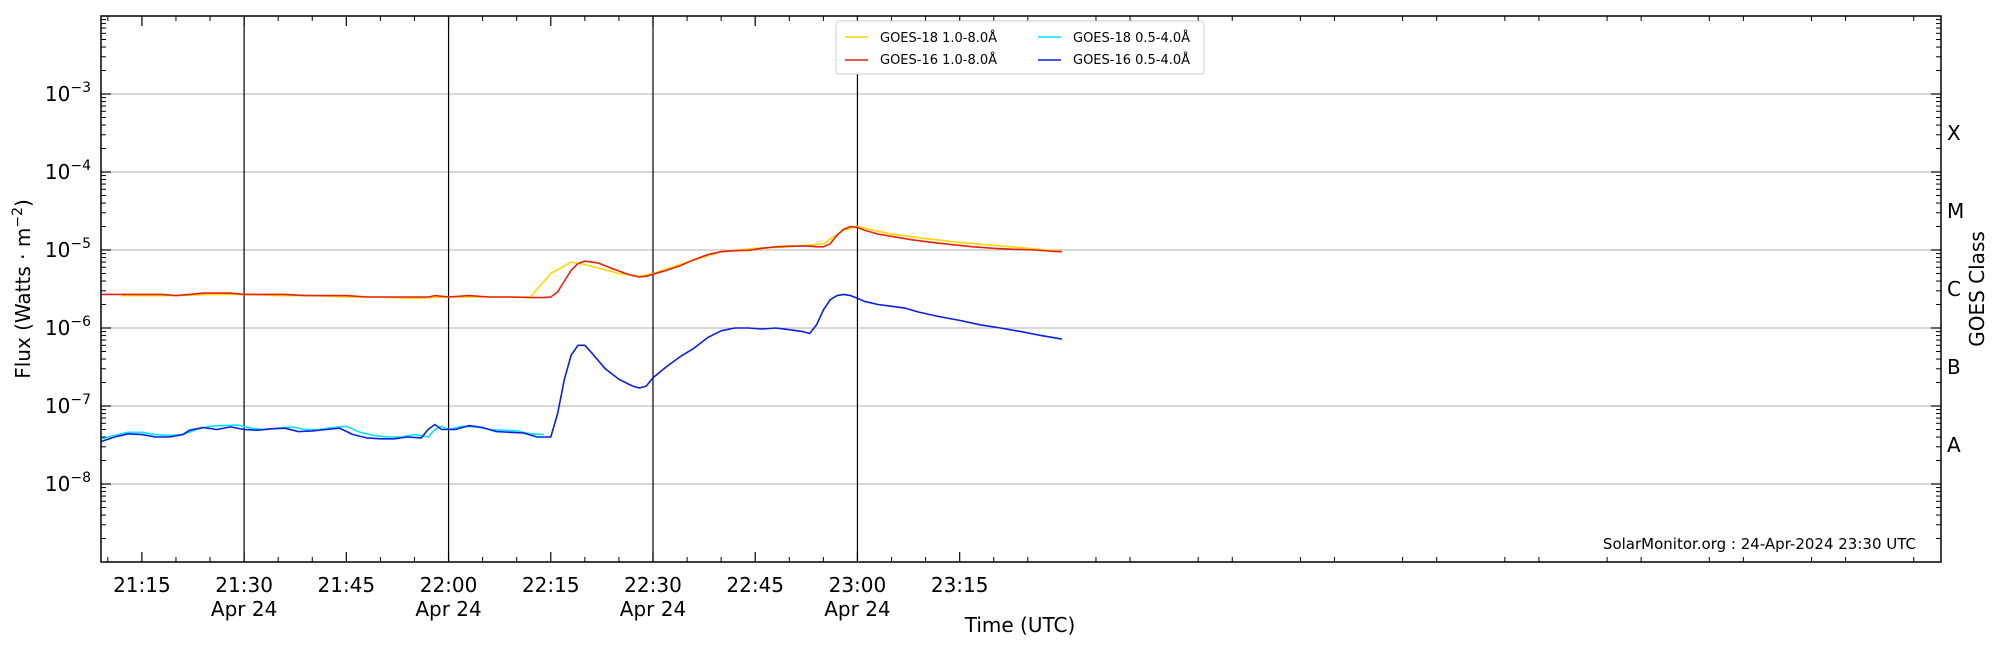 This screenshot has height=650, width=2000. I want to click on y-tick-label: 10⁻⁸, so click(68, 483).